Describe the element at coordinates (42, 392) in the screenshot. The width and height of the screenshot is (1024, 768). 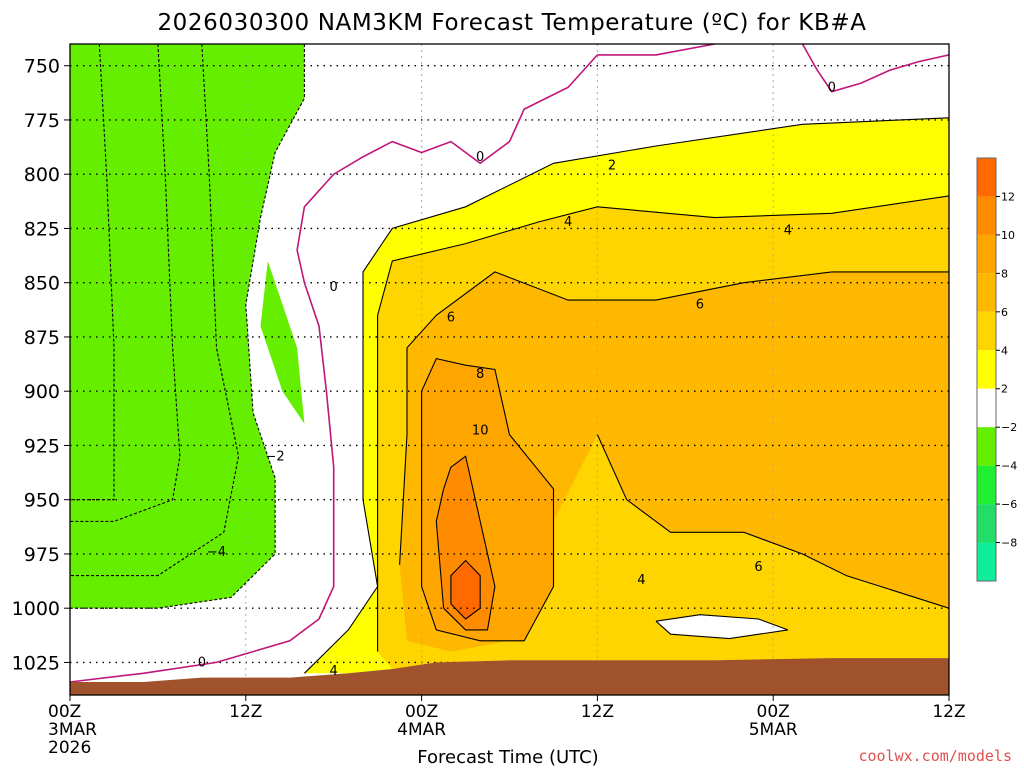
I see `y-tick-label: 900` at that location.